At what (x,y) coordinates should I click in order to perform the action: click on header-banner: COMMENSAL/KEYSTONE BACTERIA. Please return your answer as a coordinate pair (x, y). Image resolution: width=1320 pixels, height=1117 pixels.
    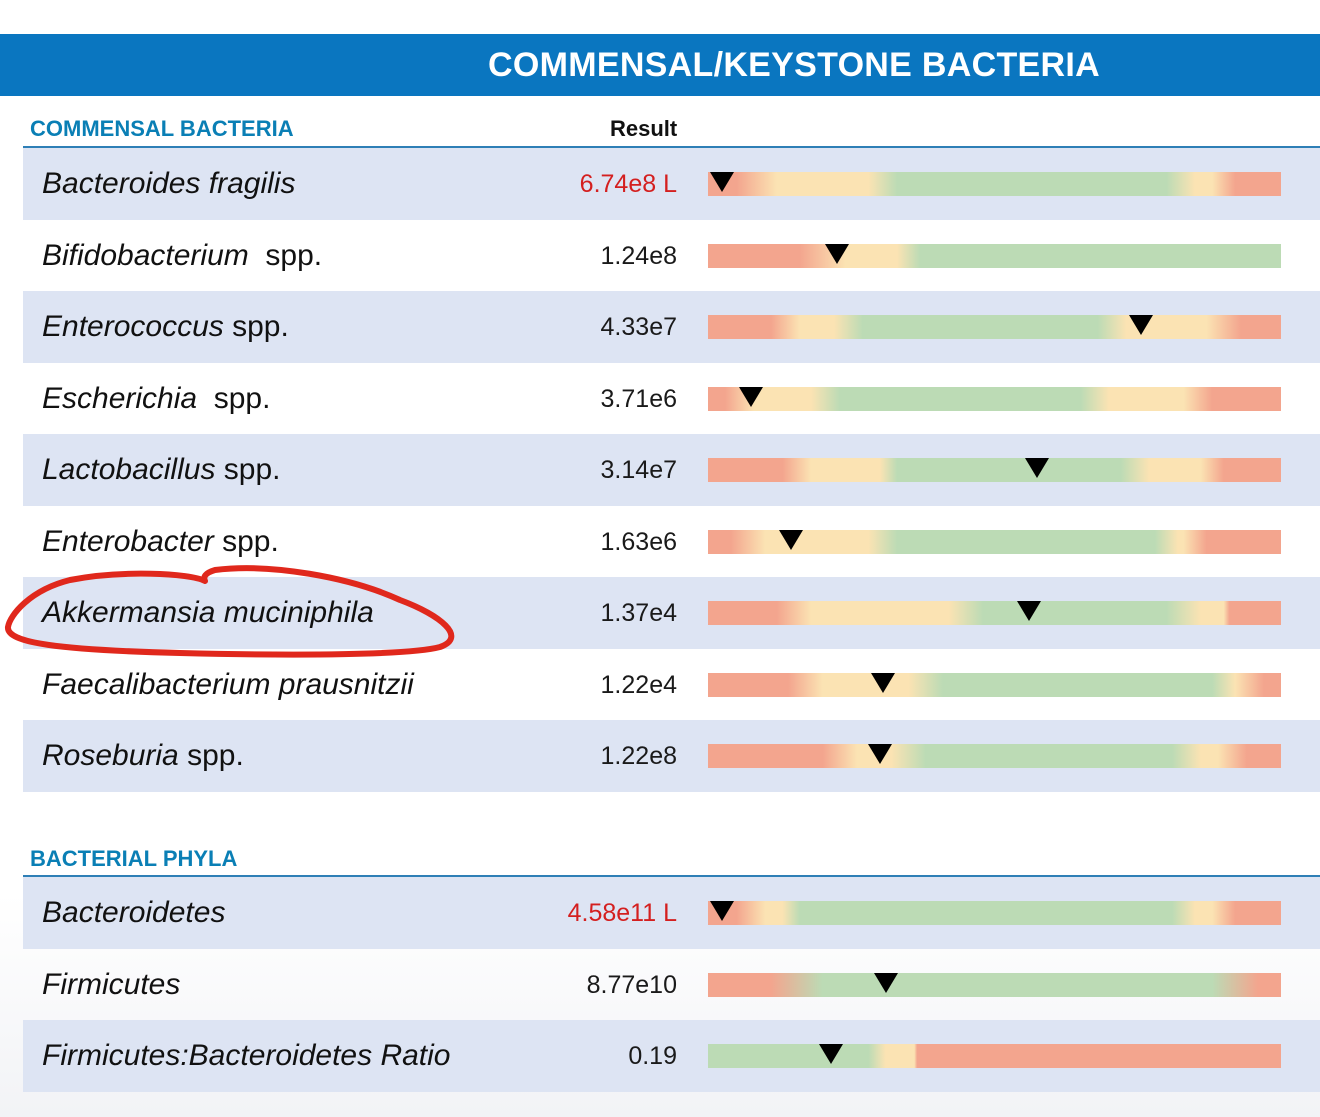
    Looking at the image, I should click on (660, 65).